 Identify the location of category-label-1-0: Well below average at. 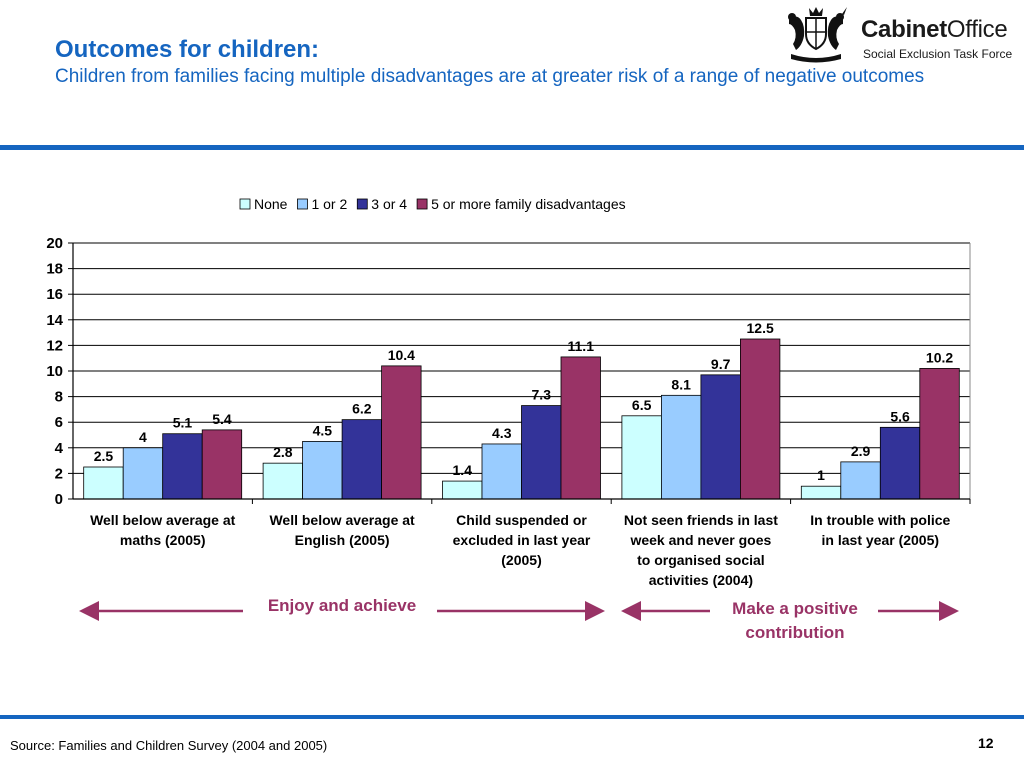
(342, 520).